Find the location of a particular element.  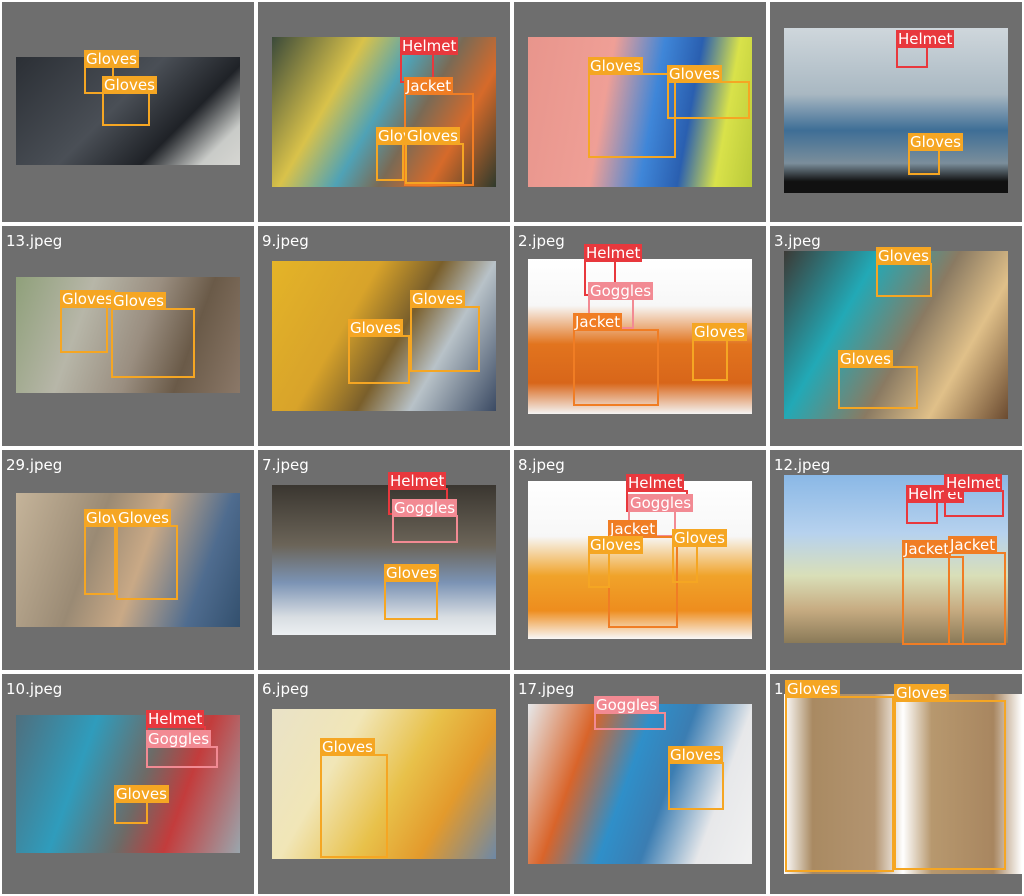

image-tile: 1 Gloves Gloves is located at coordinates (896, 784).